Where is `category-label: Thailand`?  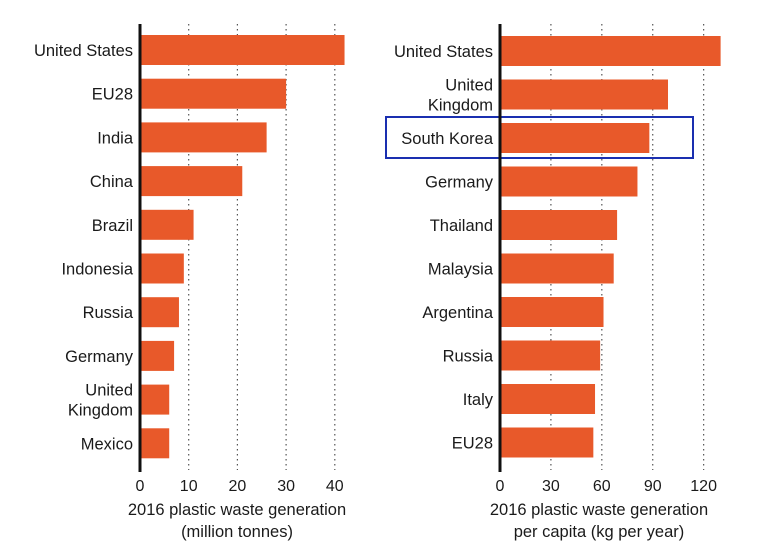
category-label: Thailand is located at coordinates (461, 226).